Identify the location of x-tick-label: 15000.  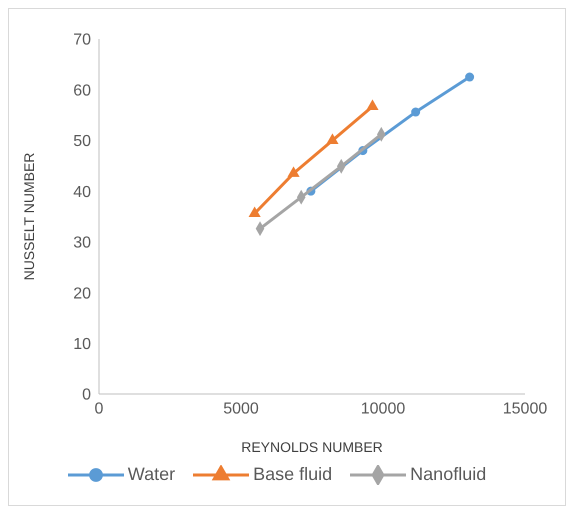
(525, 409).